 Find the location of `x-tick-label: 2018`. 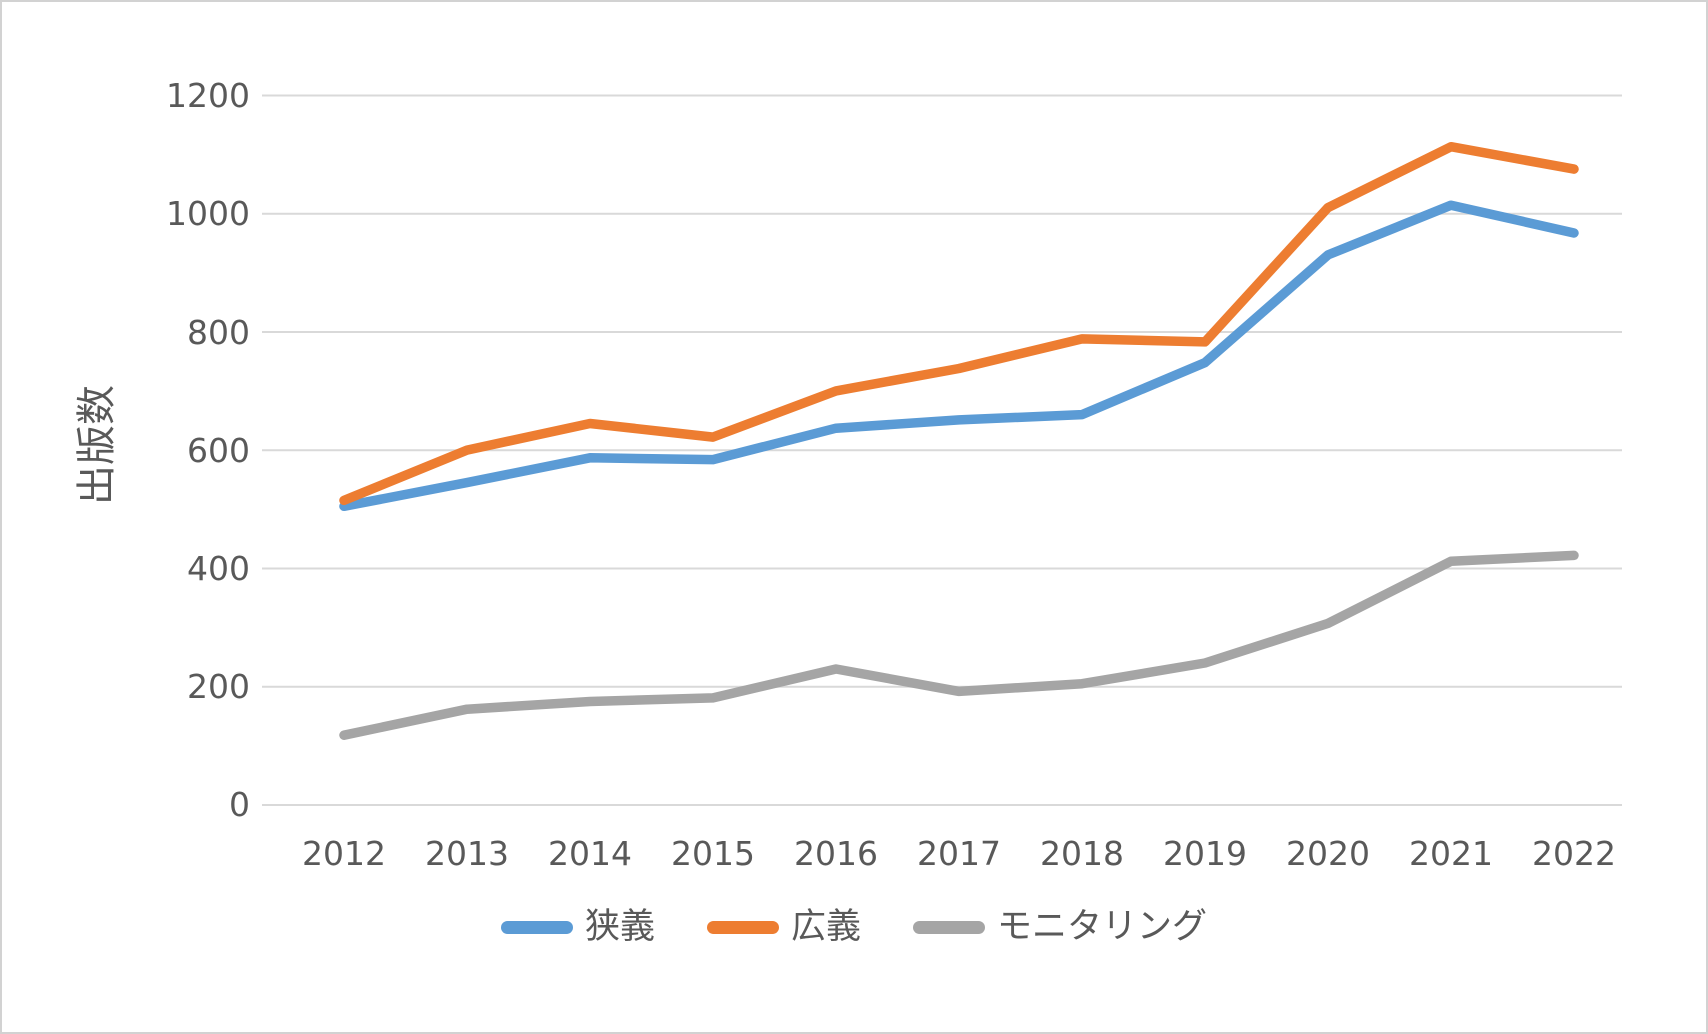

x-tick-label: 2018 is located at coordinates (1082, 853).